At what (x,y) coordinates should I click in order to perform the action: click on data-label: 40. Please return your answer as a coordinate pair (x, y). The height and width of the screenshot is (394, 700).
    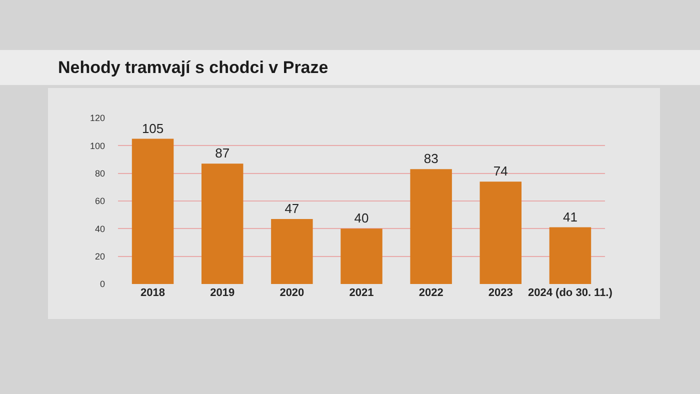
    Looking at the image, I should click on (361, 218).